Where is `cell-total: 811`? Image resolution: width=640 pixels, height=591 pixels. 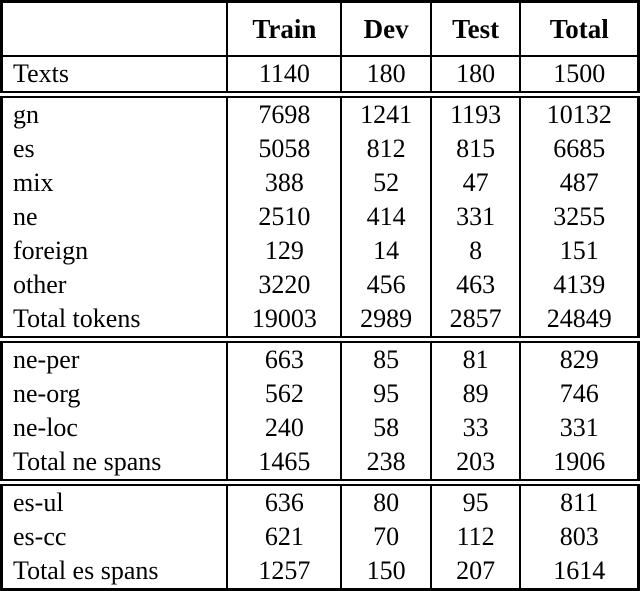
cell-total: 811 is located at coordinates (579, 502).